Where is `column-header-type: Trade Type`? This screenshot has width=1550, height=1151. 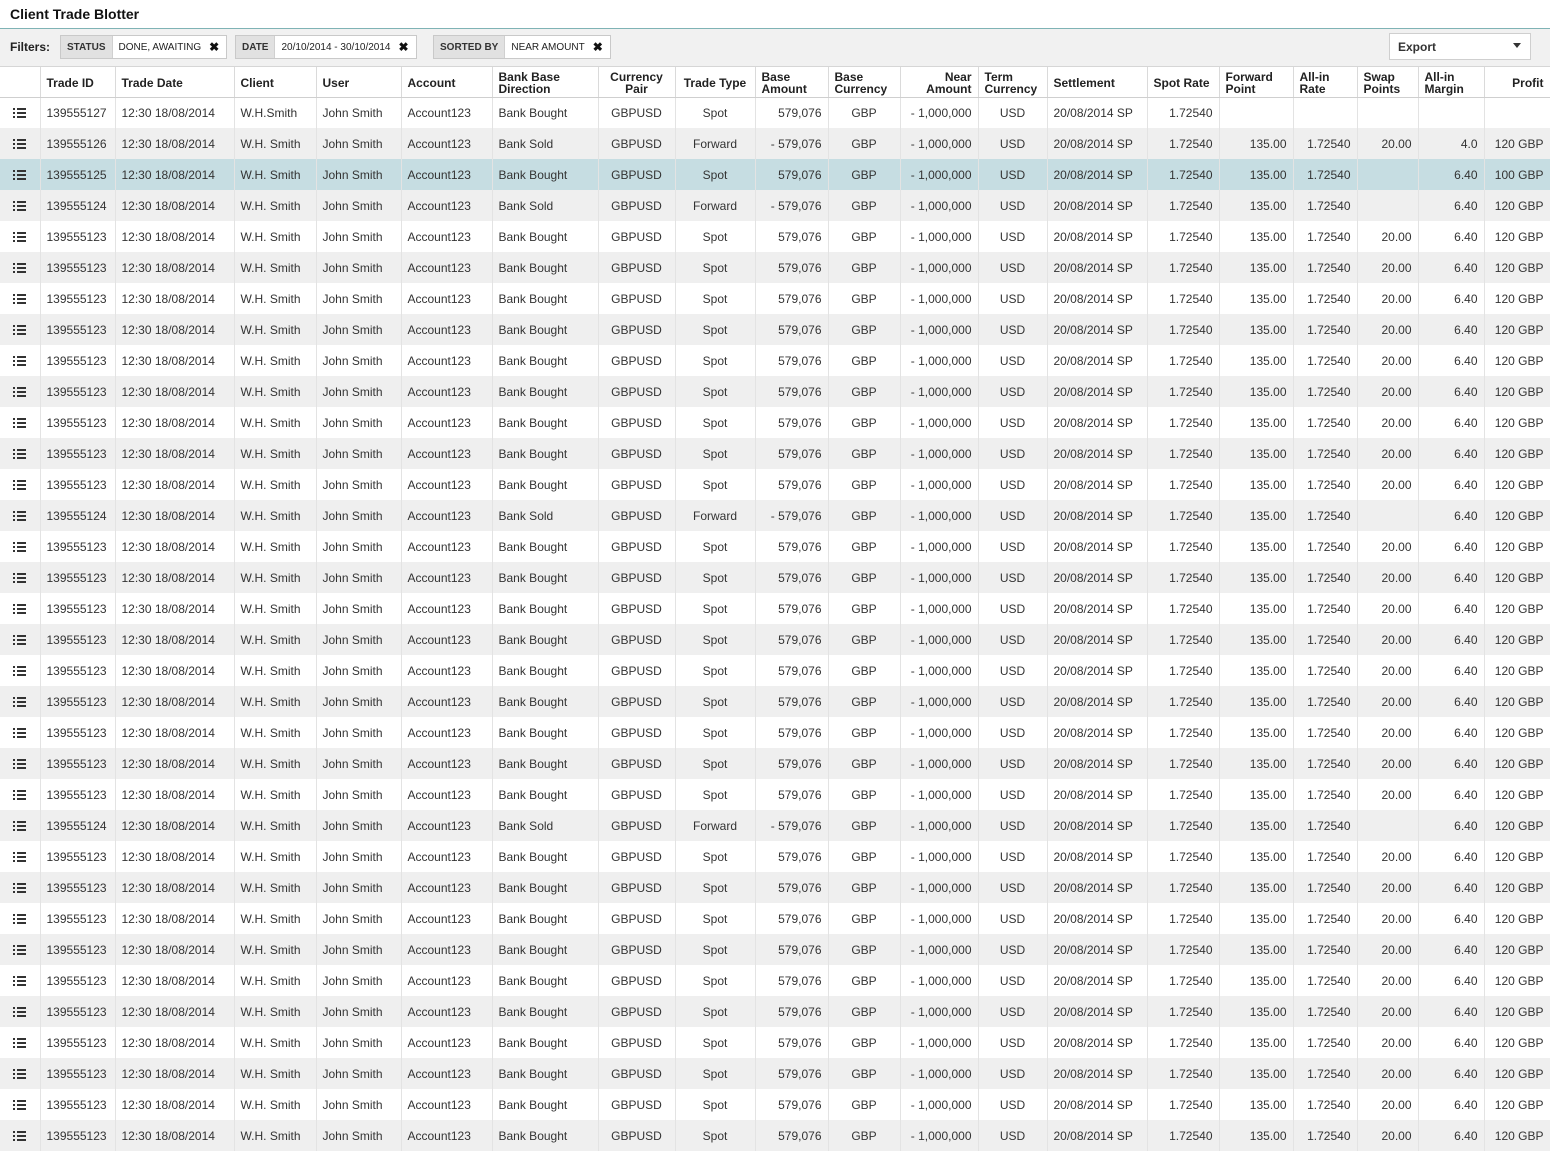
column-header-type: Trade Type is located at coordinates (715, 82).